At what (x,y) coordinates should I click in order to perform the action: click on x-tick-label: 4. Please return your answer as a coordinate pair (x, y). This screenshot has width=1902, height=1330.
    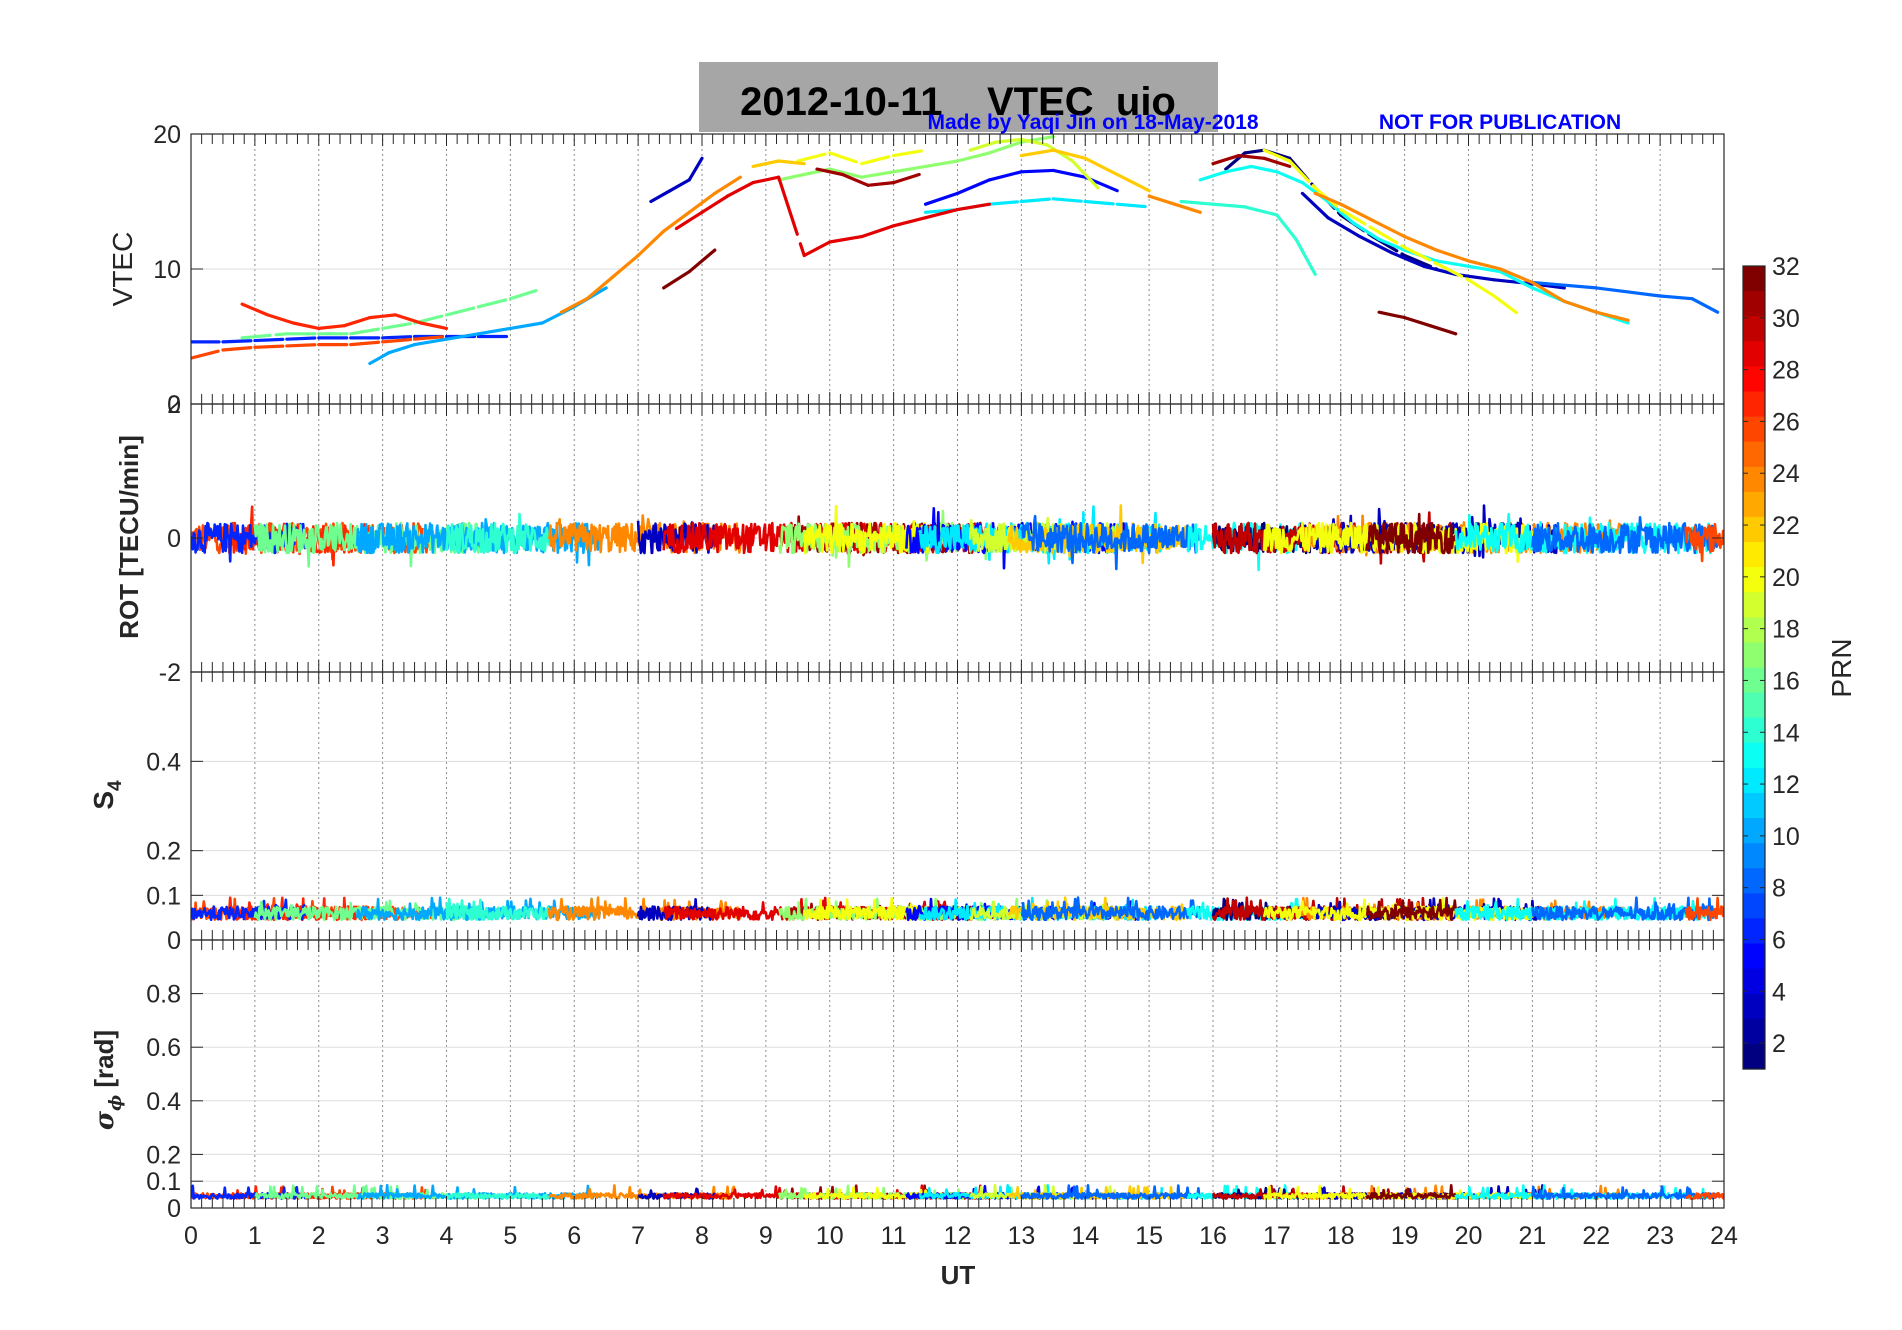
    Looking at the image, I should click on (447, 1236).